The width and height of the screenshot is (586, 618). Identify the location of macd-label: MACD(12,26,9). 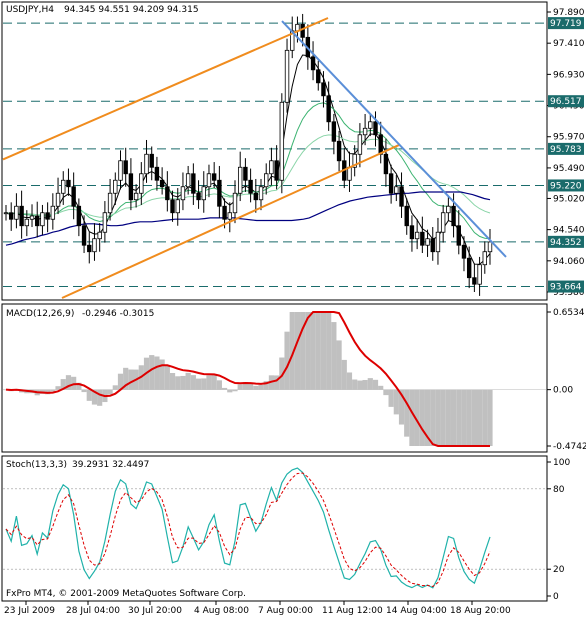
(40, 314).